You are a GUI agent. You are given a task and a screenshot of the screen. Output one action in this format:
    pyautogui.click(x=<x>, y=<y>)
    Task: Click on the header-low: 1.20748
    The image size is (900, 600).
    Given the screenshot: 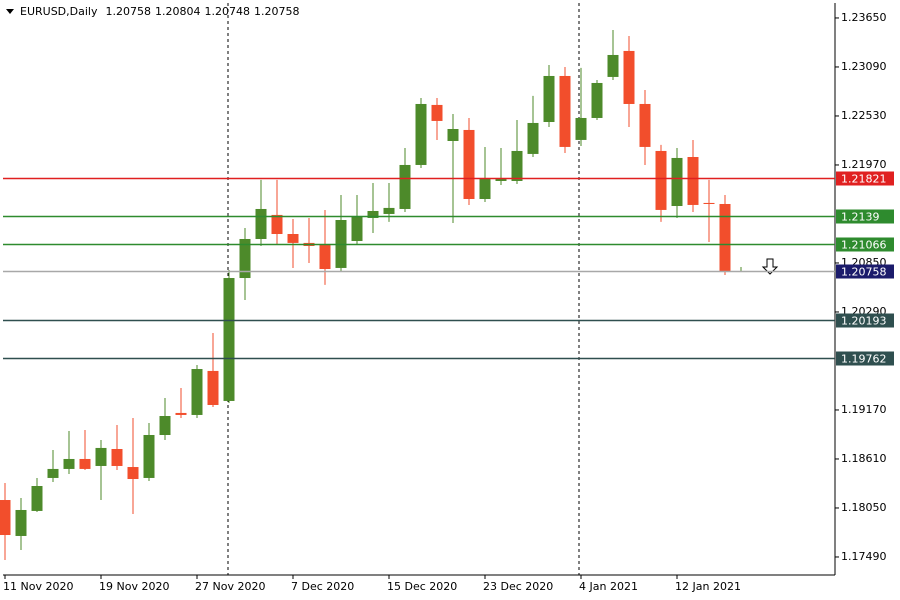 What is the action you would take?
    pyautogui.click(x=227, y=11)
    